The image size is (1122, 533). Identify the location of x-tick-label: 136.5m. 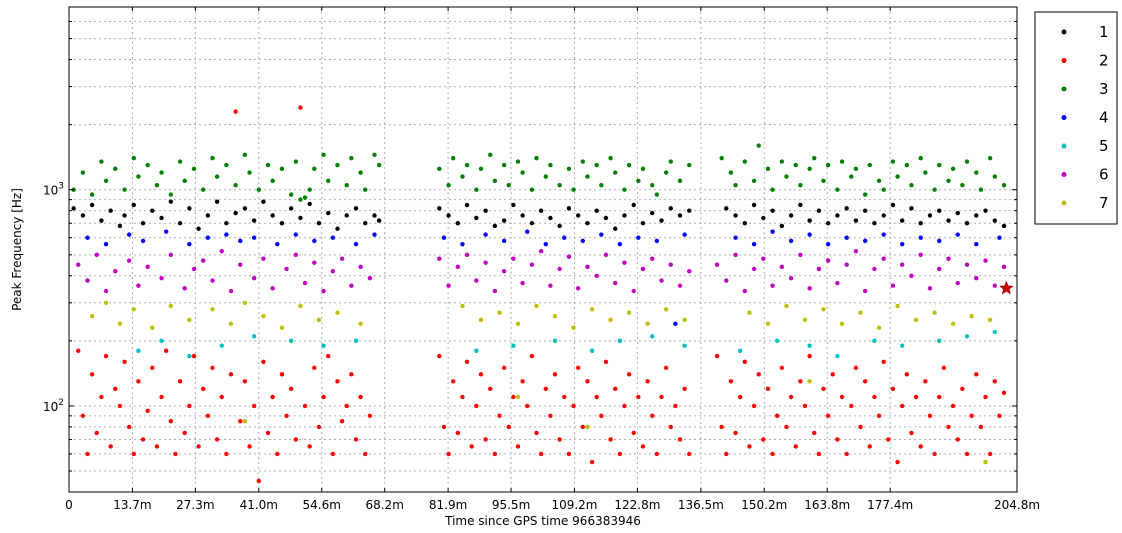
(701, 505).